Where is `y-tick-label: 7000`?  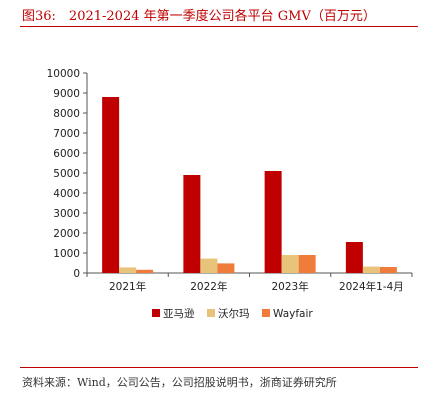 y-tick-label: 7000 is located at coordinates (66, 134).